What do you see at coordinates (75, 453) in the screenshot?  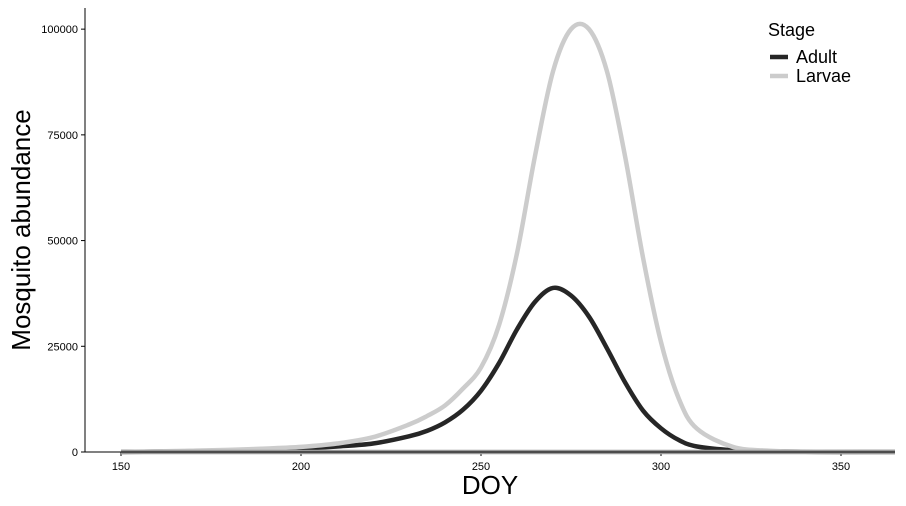 I see `y-tick-label: 0` at bounding box center [75, 453].